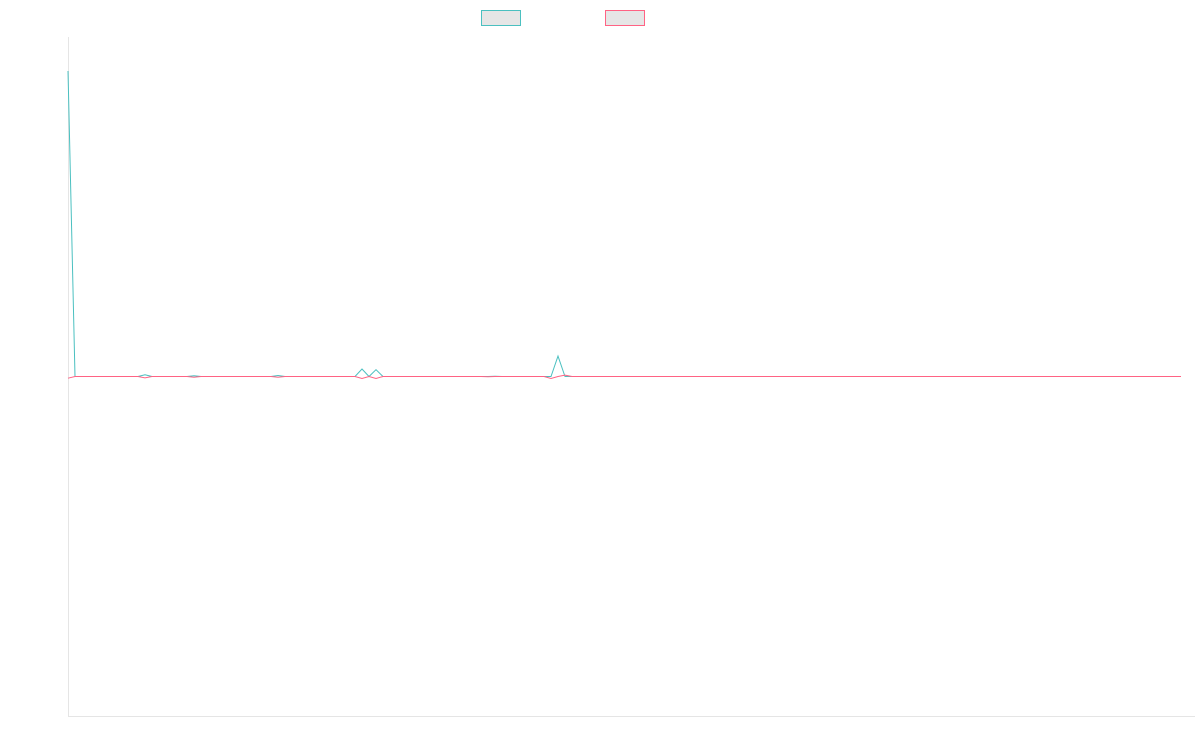  I want to click on legend, so click(563, 18).